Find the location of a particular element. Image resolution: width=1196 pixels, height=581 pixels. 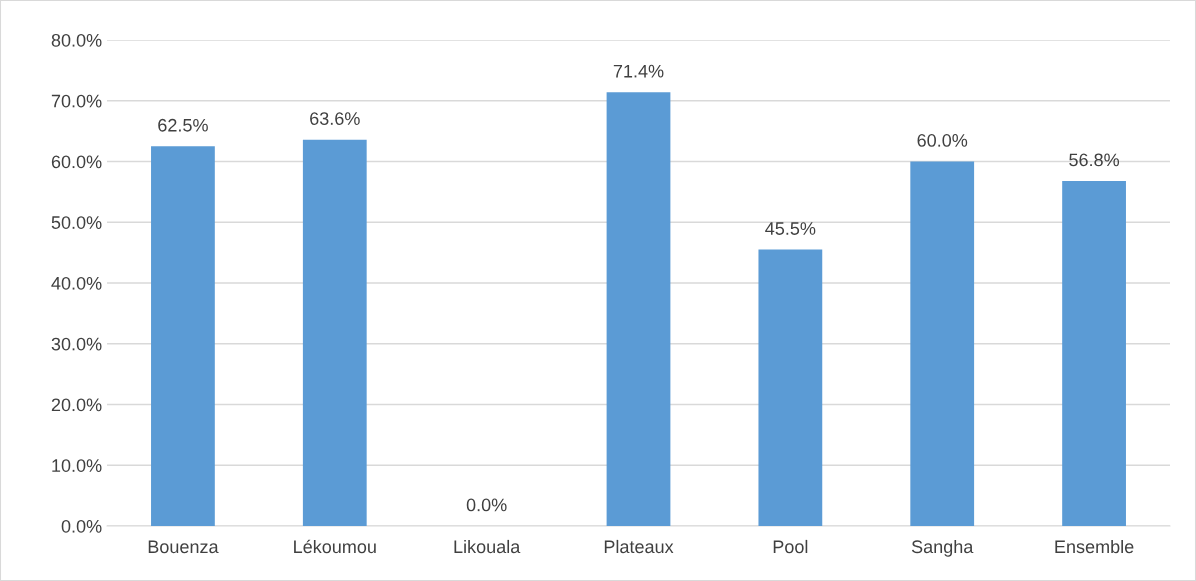

y-tick-label: 0.0% is located at coordinates (81, 526).